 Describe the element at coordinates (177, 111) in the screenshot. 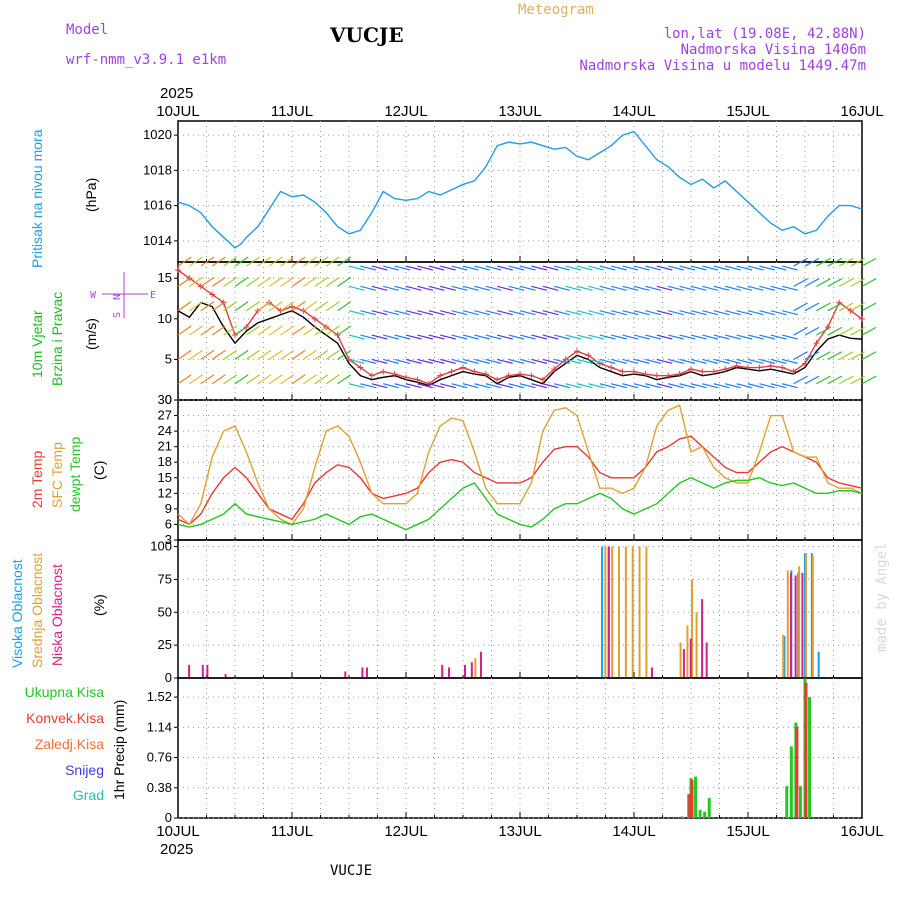

I see `date-label-top: 10JUL` at that location.